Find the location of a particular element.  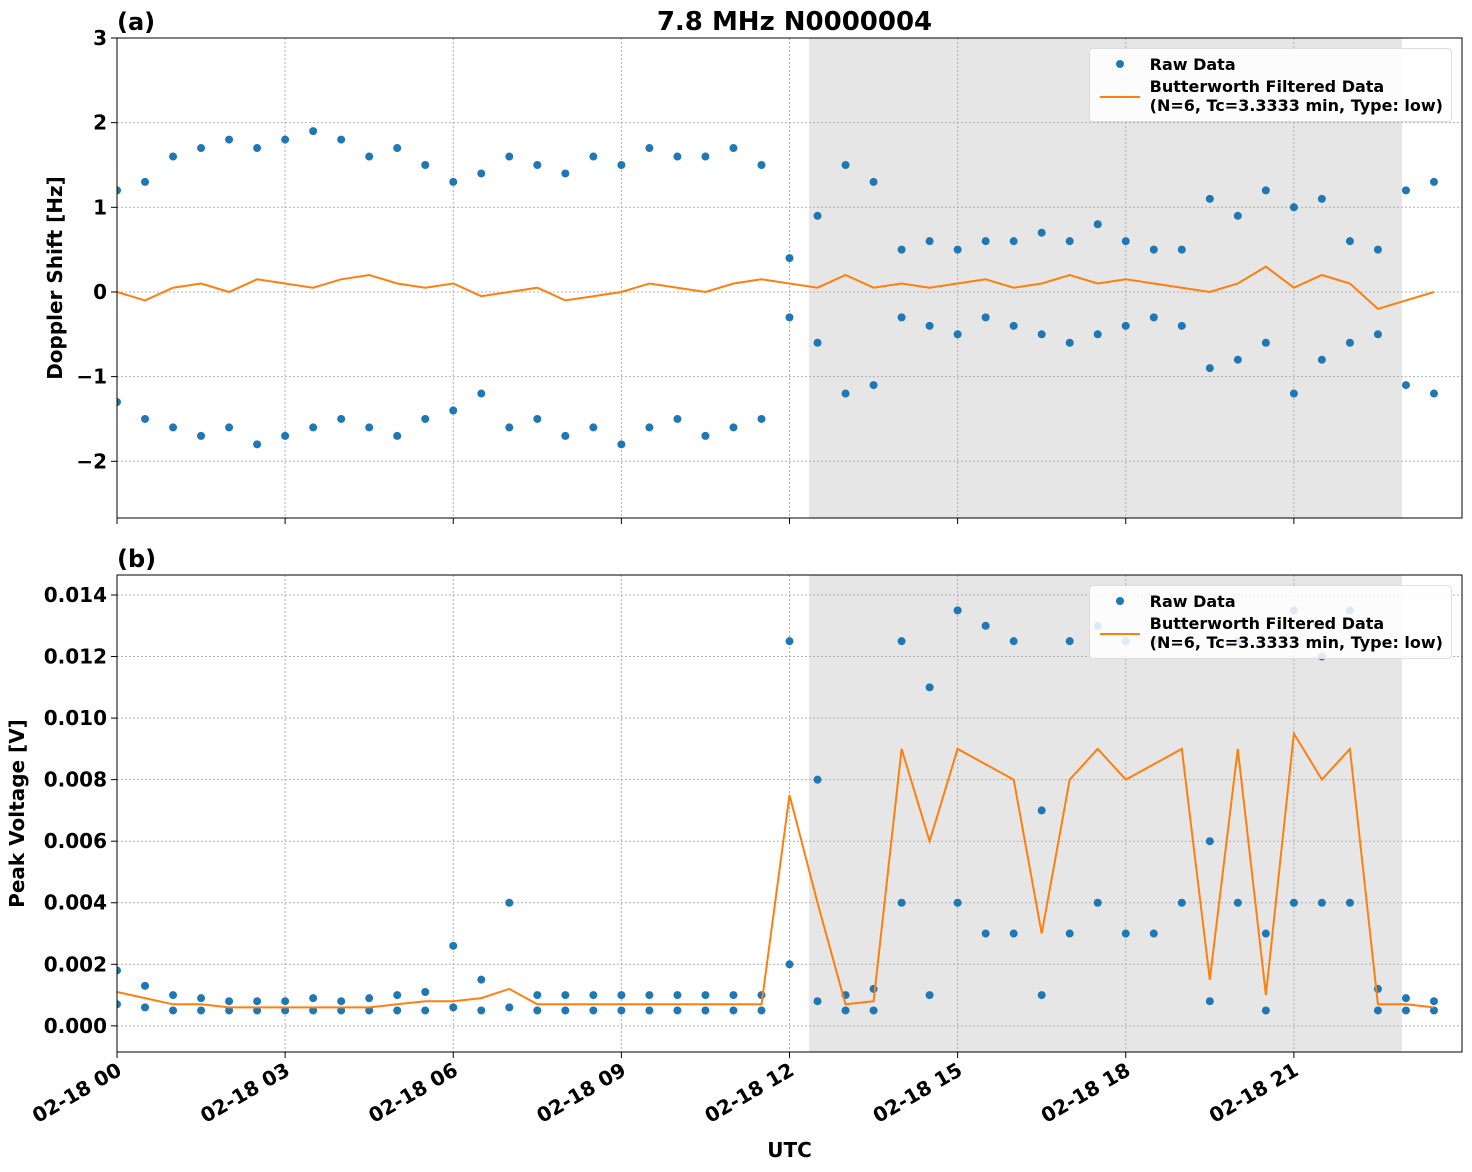

x-axis-label: UTC is located at coordinates (789, 1150).